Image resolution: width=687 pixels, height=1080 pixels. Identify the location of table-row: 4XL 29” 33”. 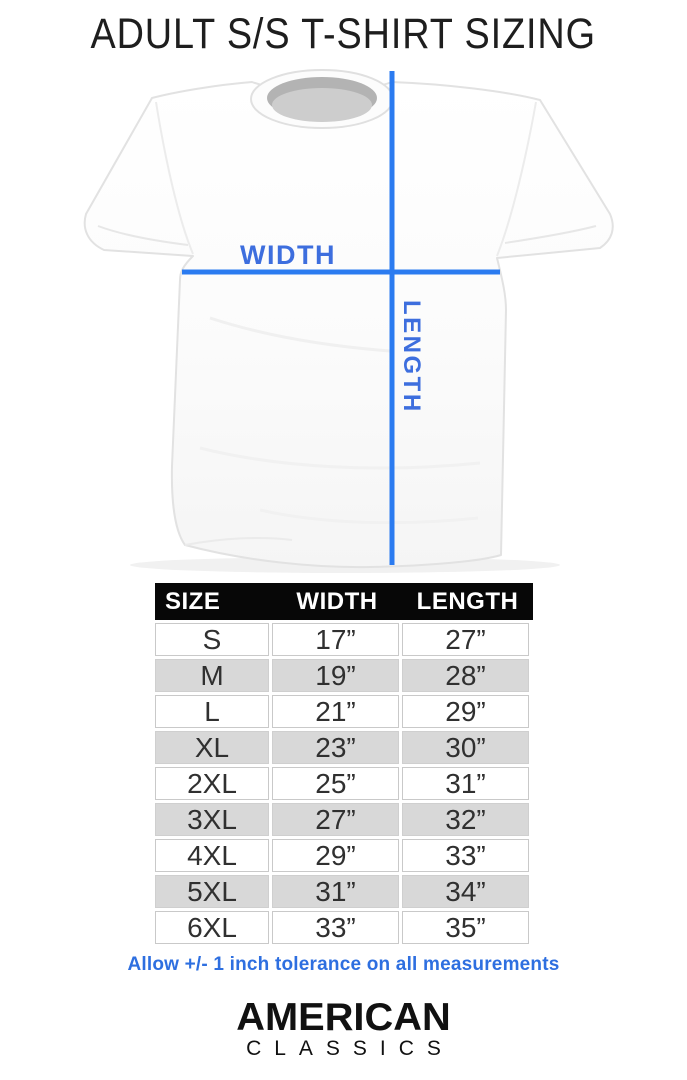
(344, 855).